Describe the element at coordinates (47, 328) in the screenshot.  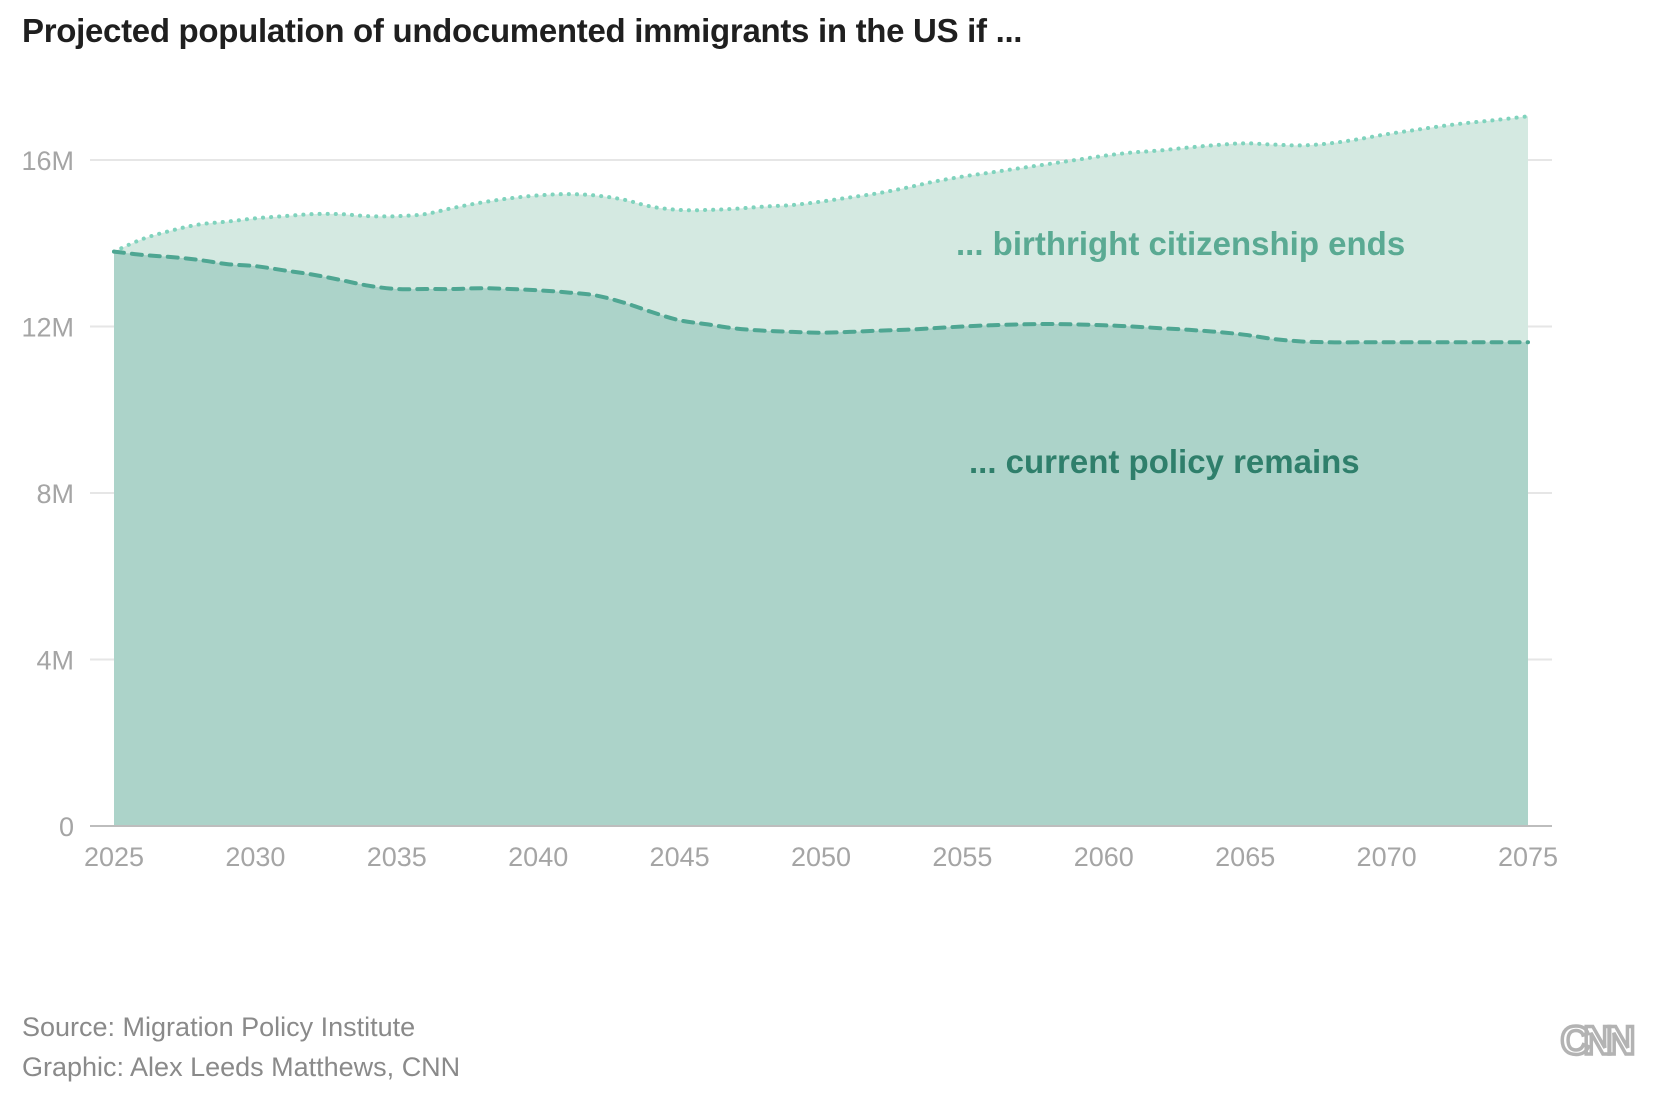
I see `y-tick-label: 12M` at that location.